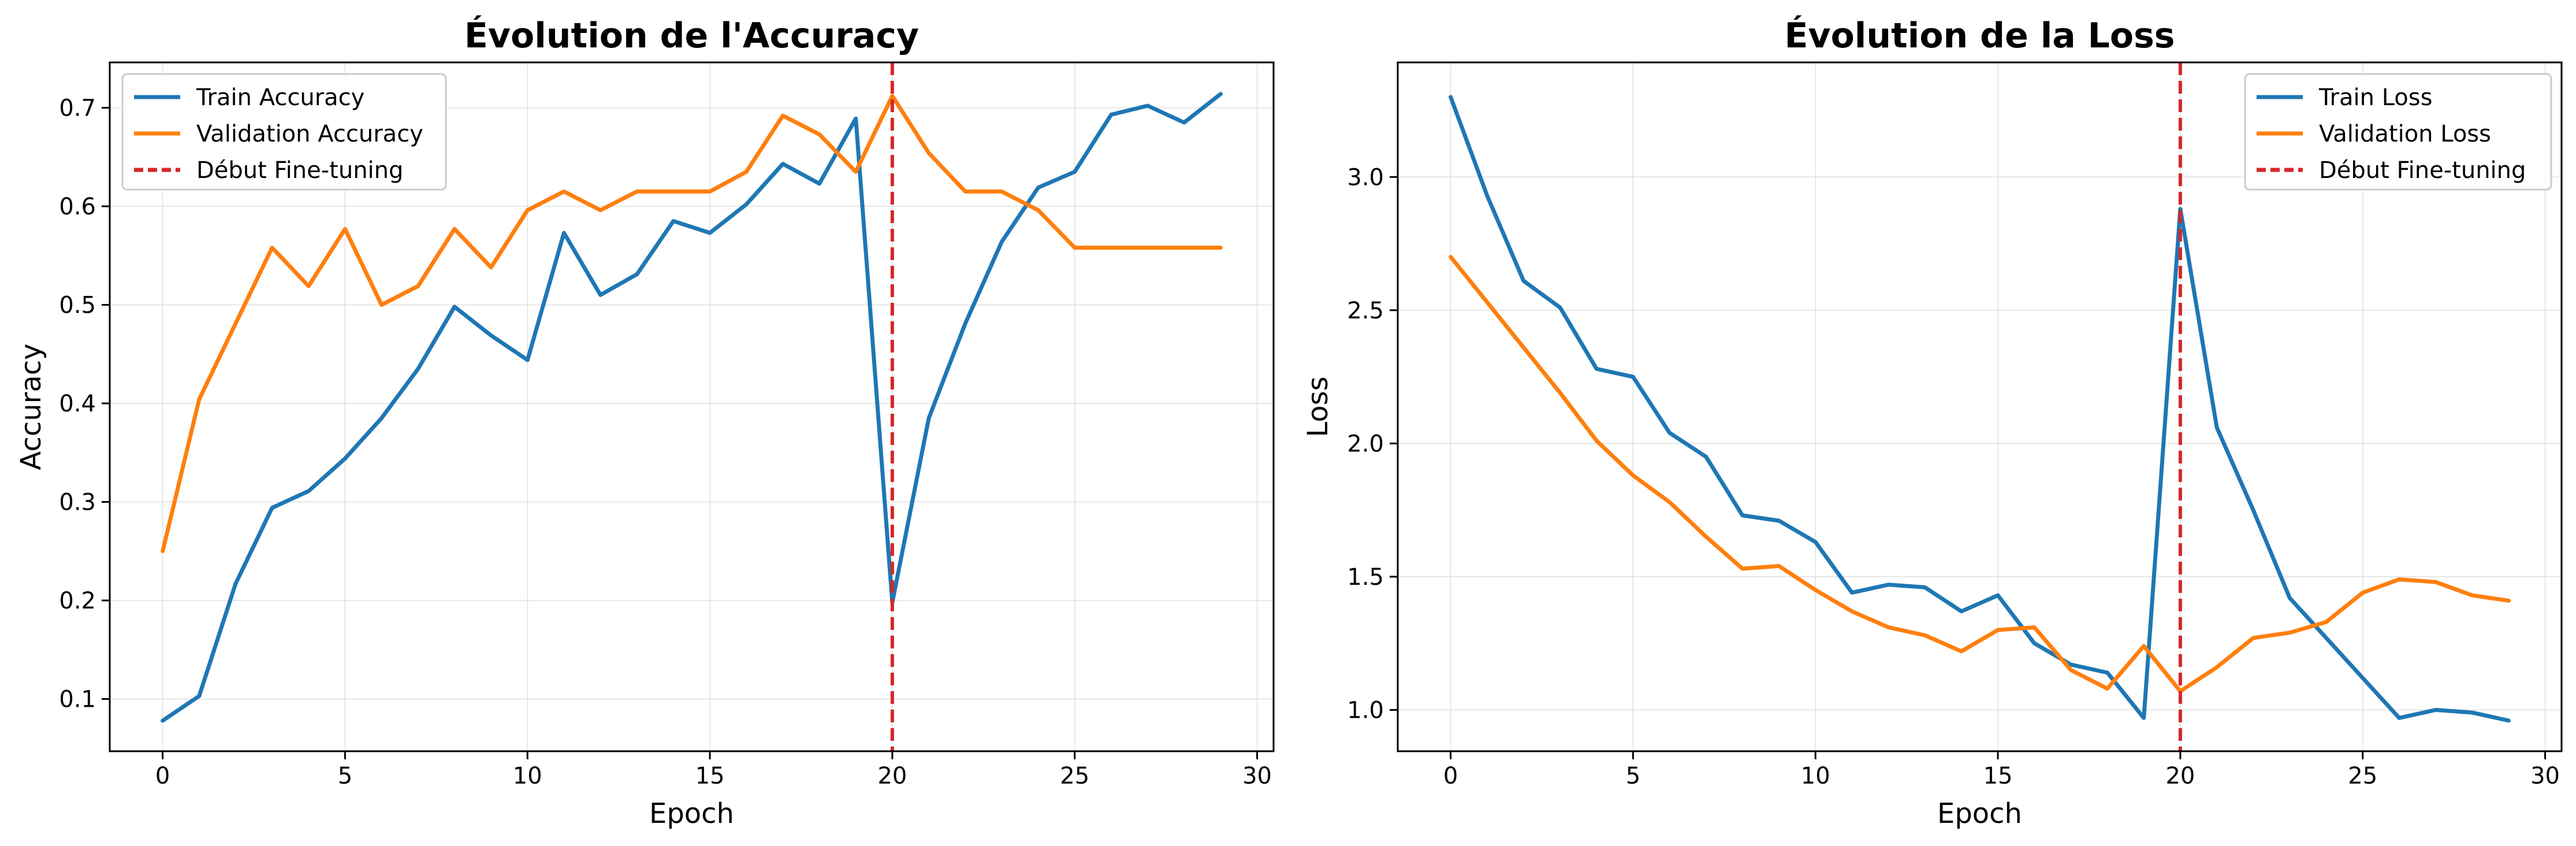  What do you see at coordinates (1366, 444) in the screenshot?
I see `y-tick-label: 2.0` at bounding box center [1366, 444].